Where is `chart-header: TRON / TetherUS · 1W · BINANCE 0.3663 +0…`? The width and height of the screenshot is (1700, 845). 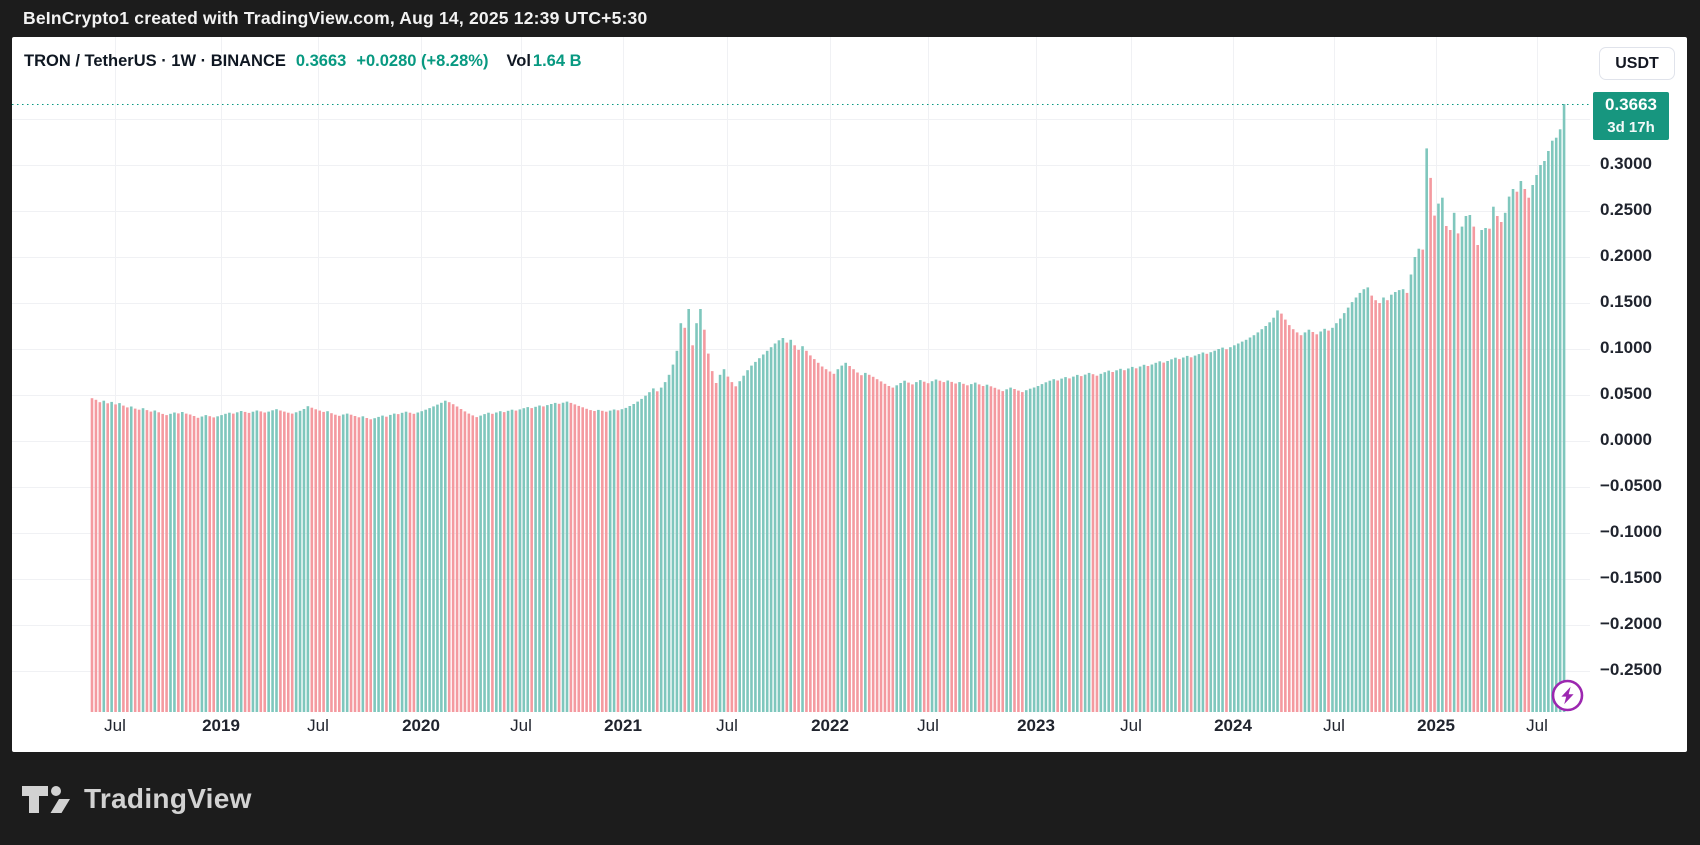 chart-header: TRON / TetherUS · 1W · BINANCE 0.3663 +0… is located at coordinates (303, 61).